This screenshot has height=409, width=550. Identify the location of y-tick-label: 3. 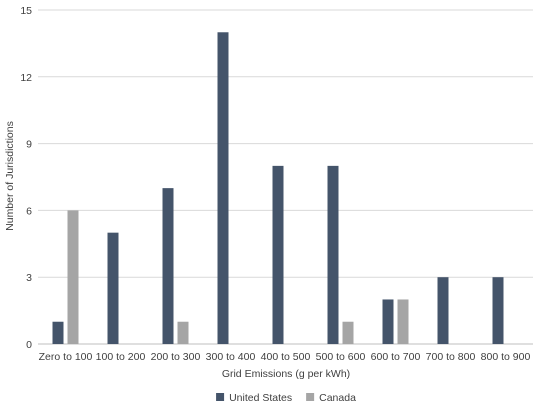
(29, 278).